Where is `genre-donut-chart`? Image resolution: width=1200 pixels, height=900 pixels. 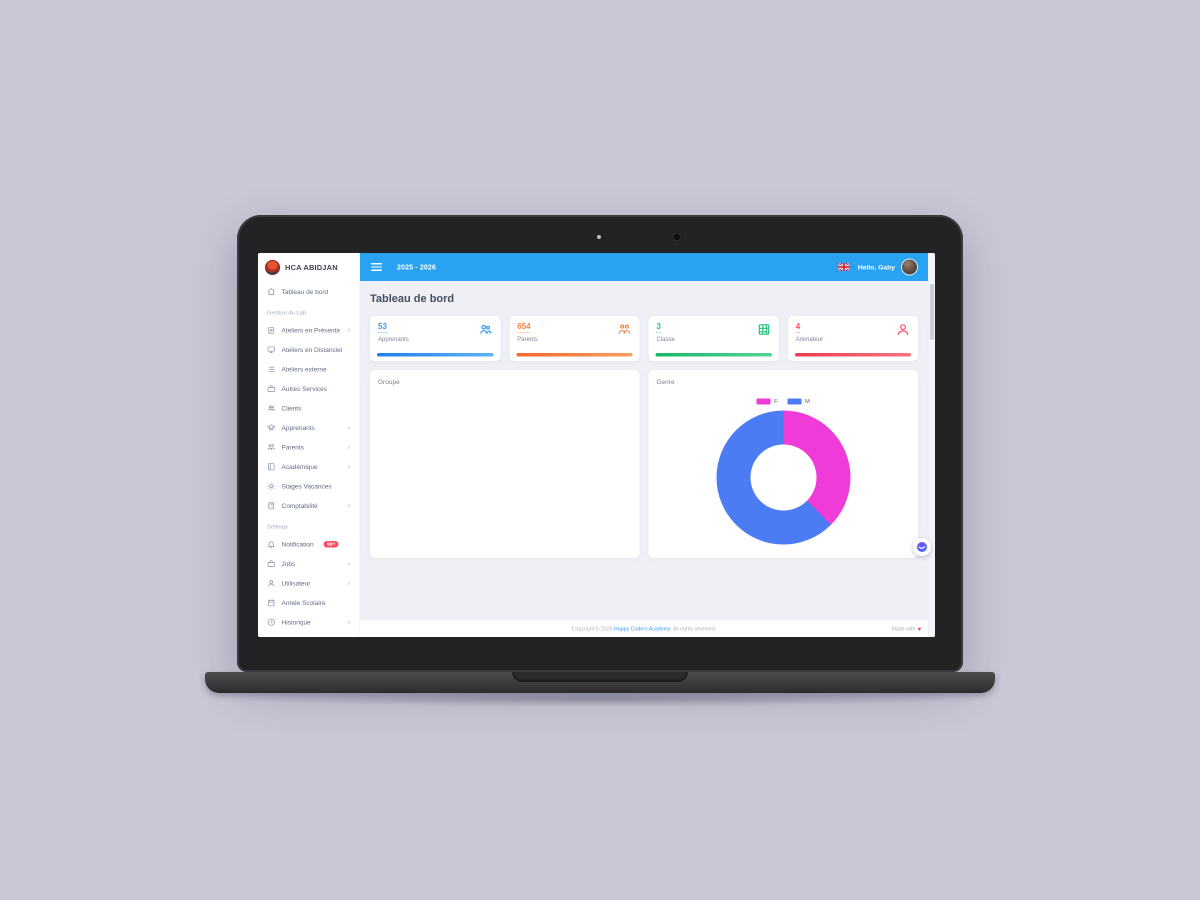
genre-donut-chart is located at coordinates (783, 477).